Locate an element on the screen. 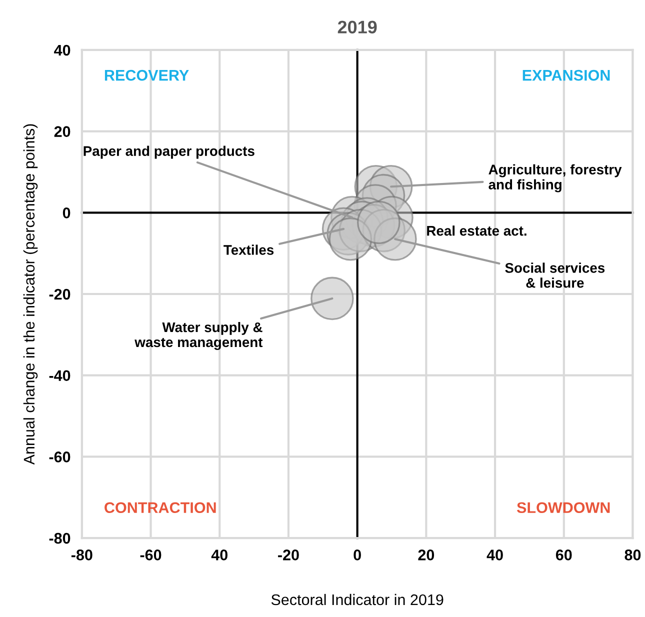  y-tick-label: -80 is located at coordinates (59, 538).